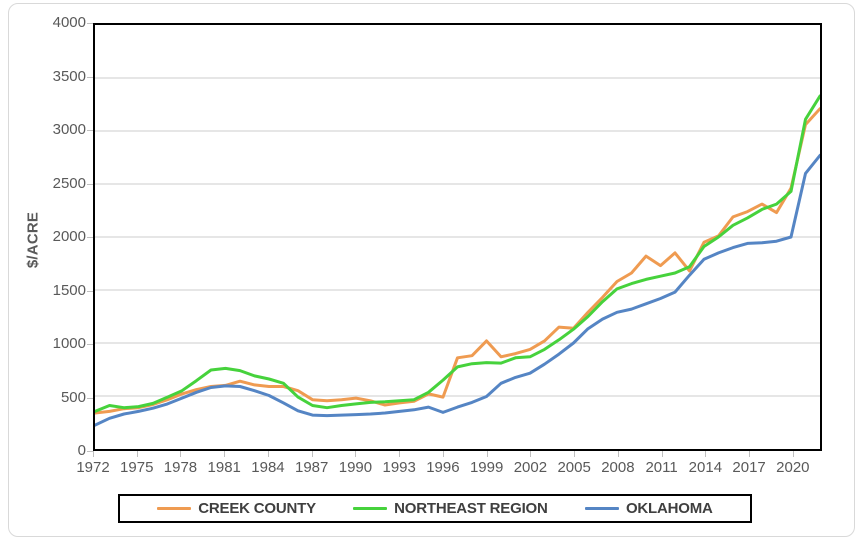 The image size is (868, 541). Describe the element at coordinates (793, 467) in the screenshot. I see `x-tick-label: 2020` at that location.